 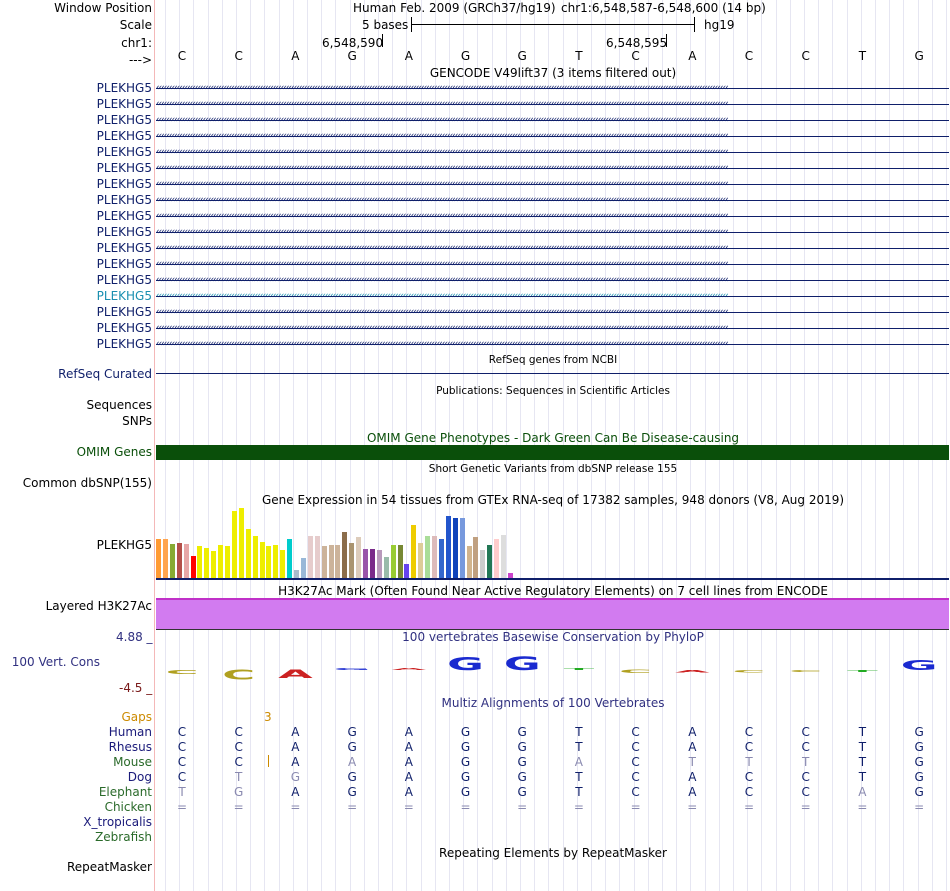 I want to click on multiz-species-label: Human, so click(x=130, y=732).